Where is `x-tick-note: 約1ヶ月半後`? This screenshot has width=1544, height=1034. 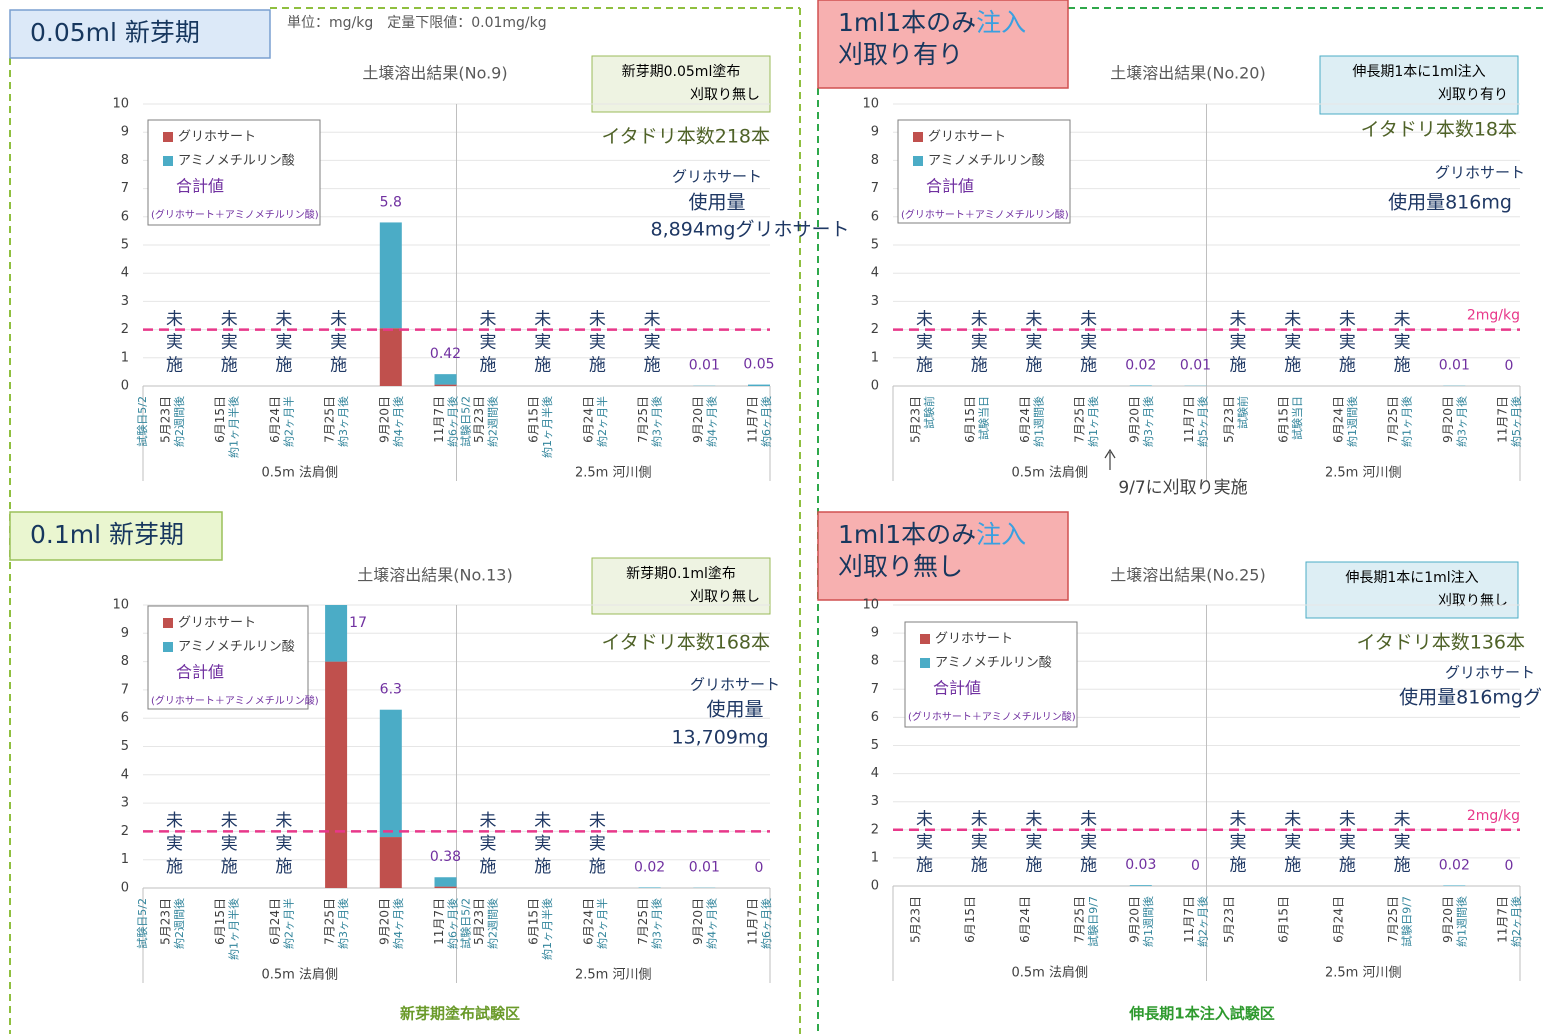
x-tick-note: 約1ヶ月半後 is located at coordinates (547, 929).